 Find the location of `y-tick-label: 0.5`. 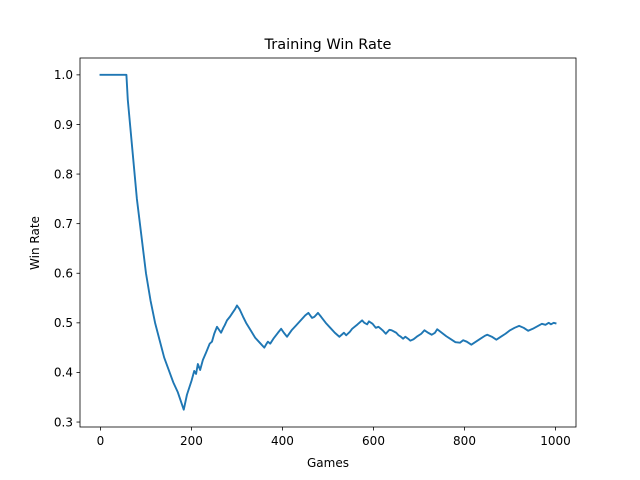

y-tick-label: 0.5 is located at coordinates (63, 323).